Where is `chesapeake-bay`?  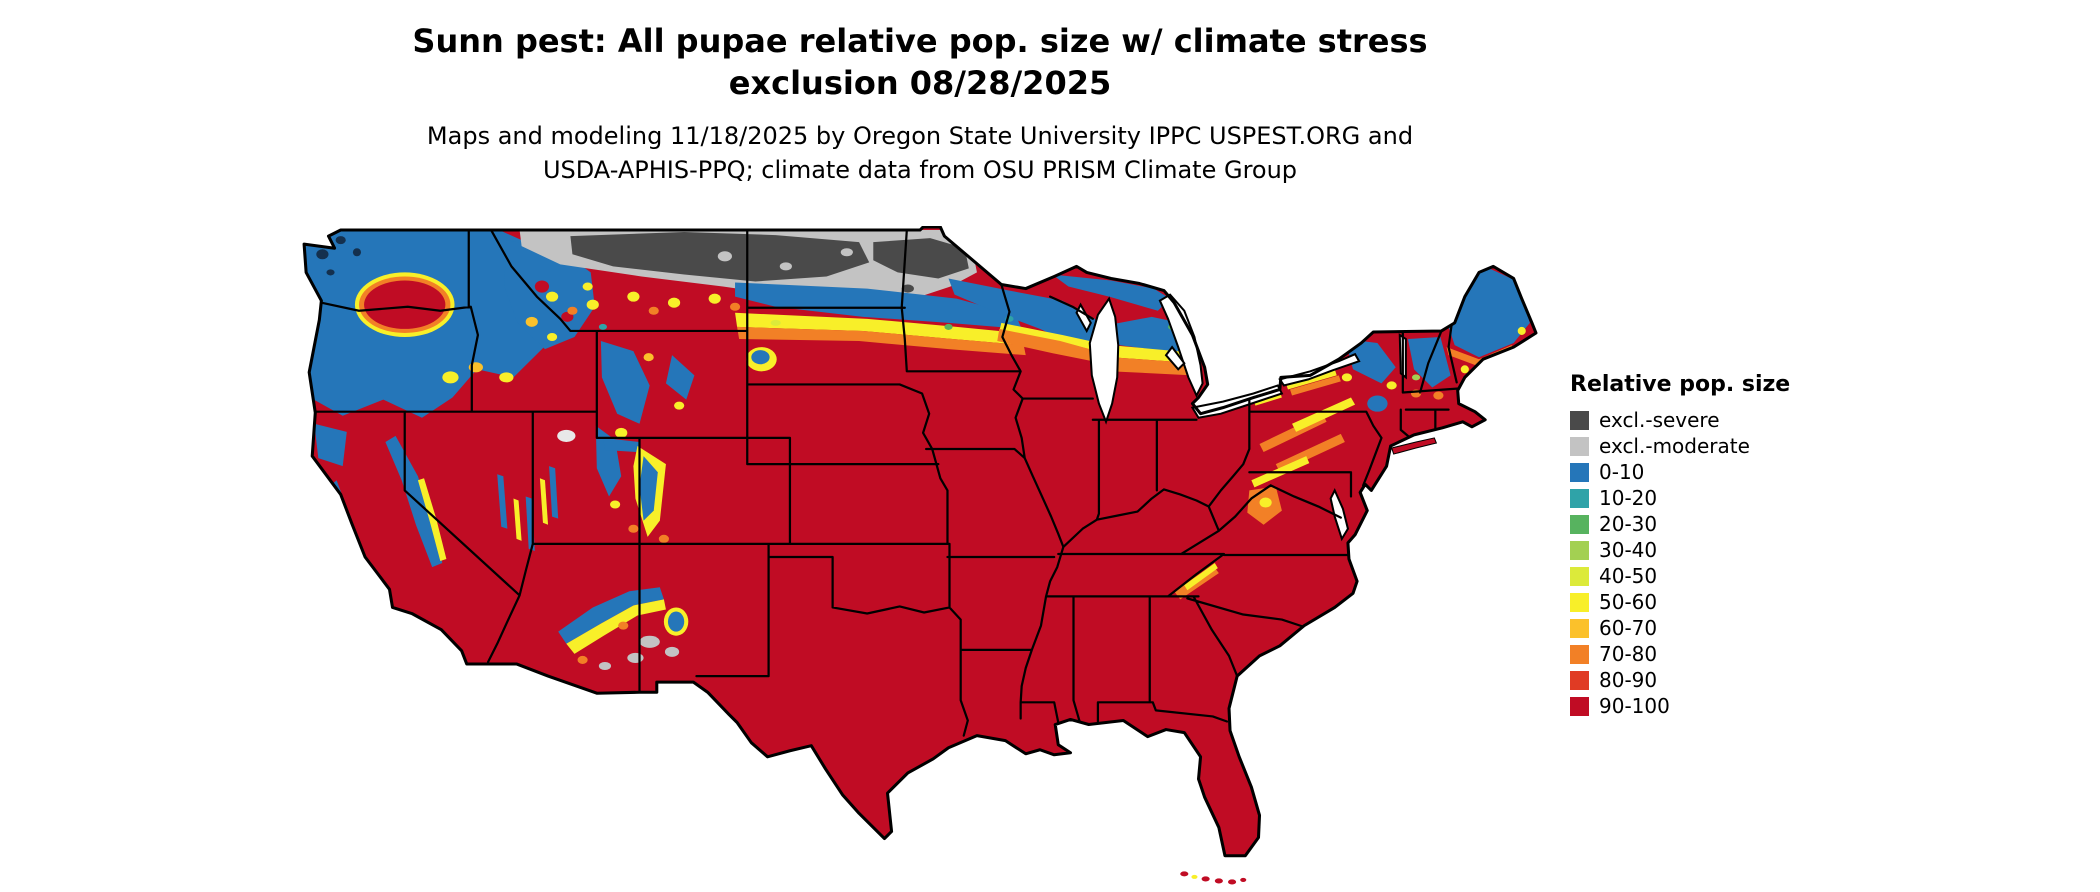 chesapeake-bay is located at coordinates (1339, 515).